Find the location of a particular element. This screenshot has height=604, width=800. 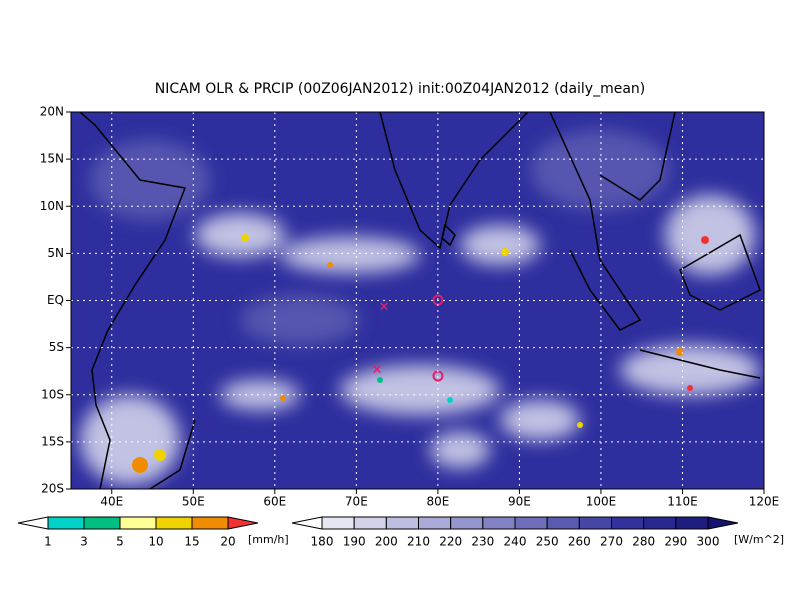

lat-label: 10S is located at coordinates (52, 394).